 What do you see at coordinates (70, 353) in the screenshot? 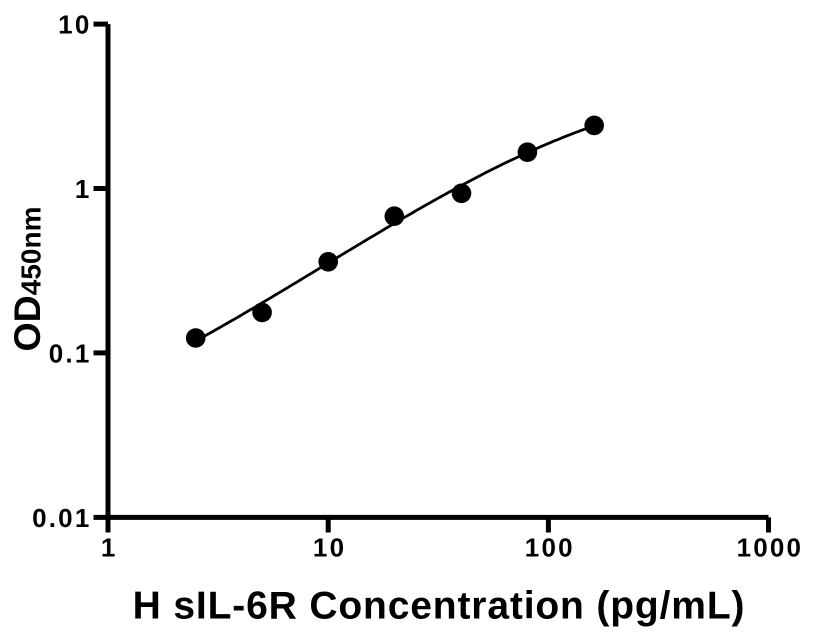
I see `svg-text: 0.1` at bounding box center [70, 353].